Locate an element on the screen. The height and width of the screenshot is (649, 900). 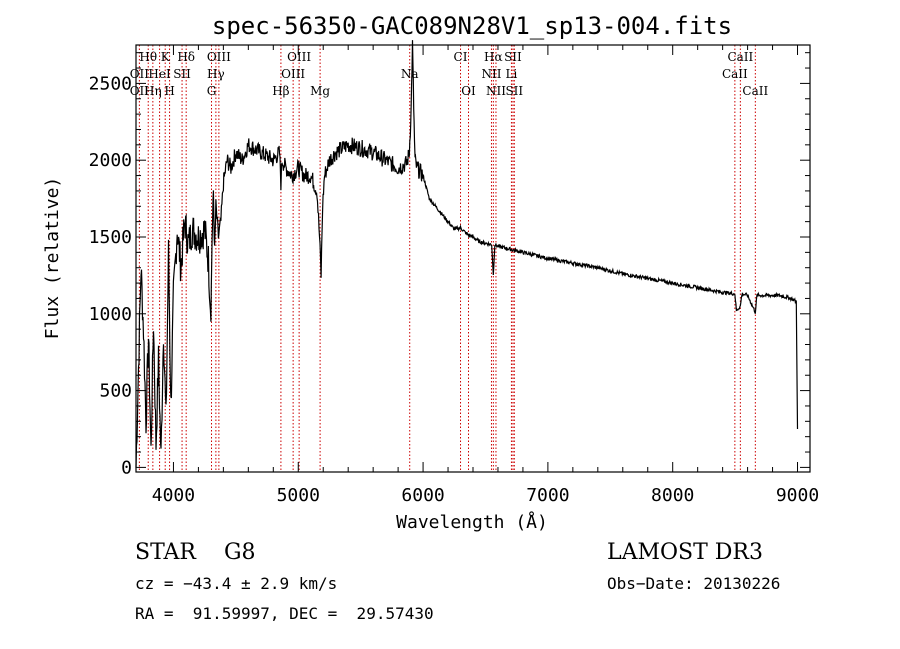
line-label: Hα is located at coordinates (493, 57).